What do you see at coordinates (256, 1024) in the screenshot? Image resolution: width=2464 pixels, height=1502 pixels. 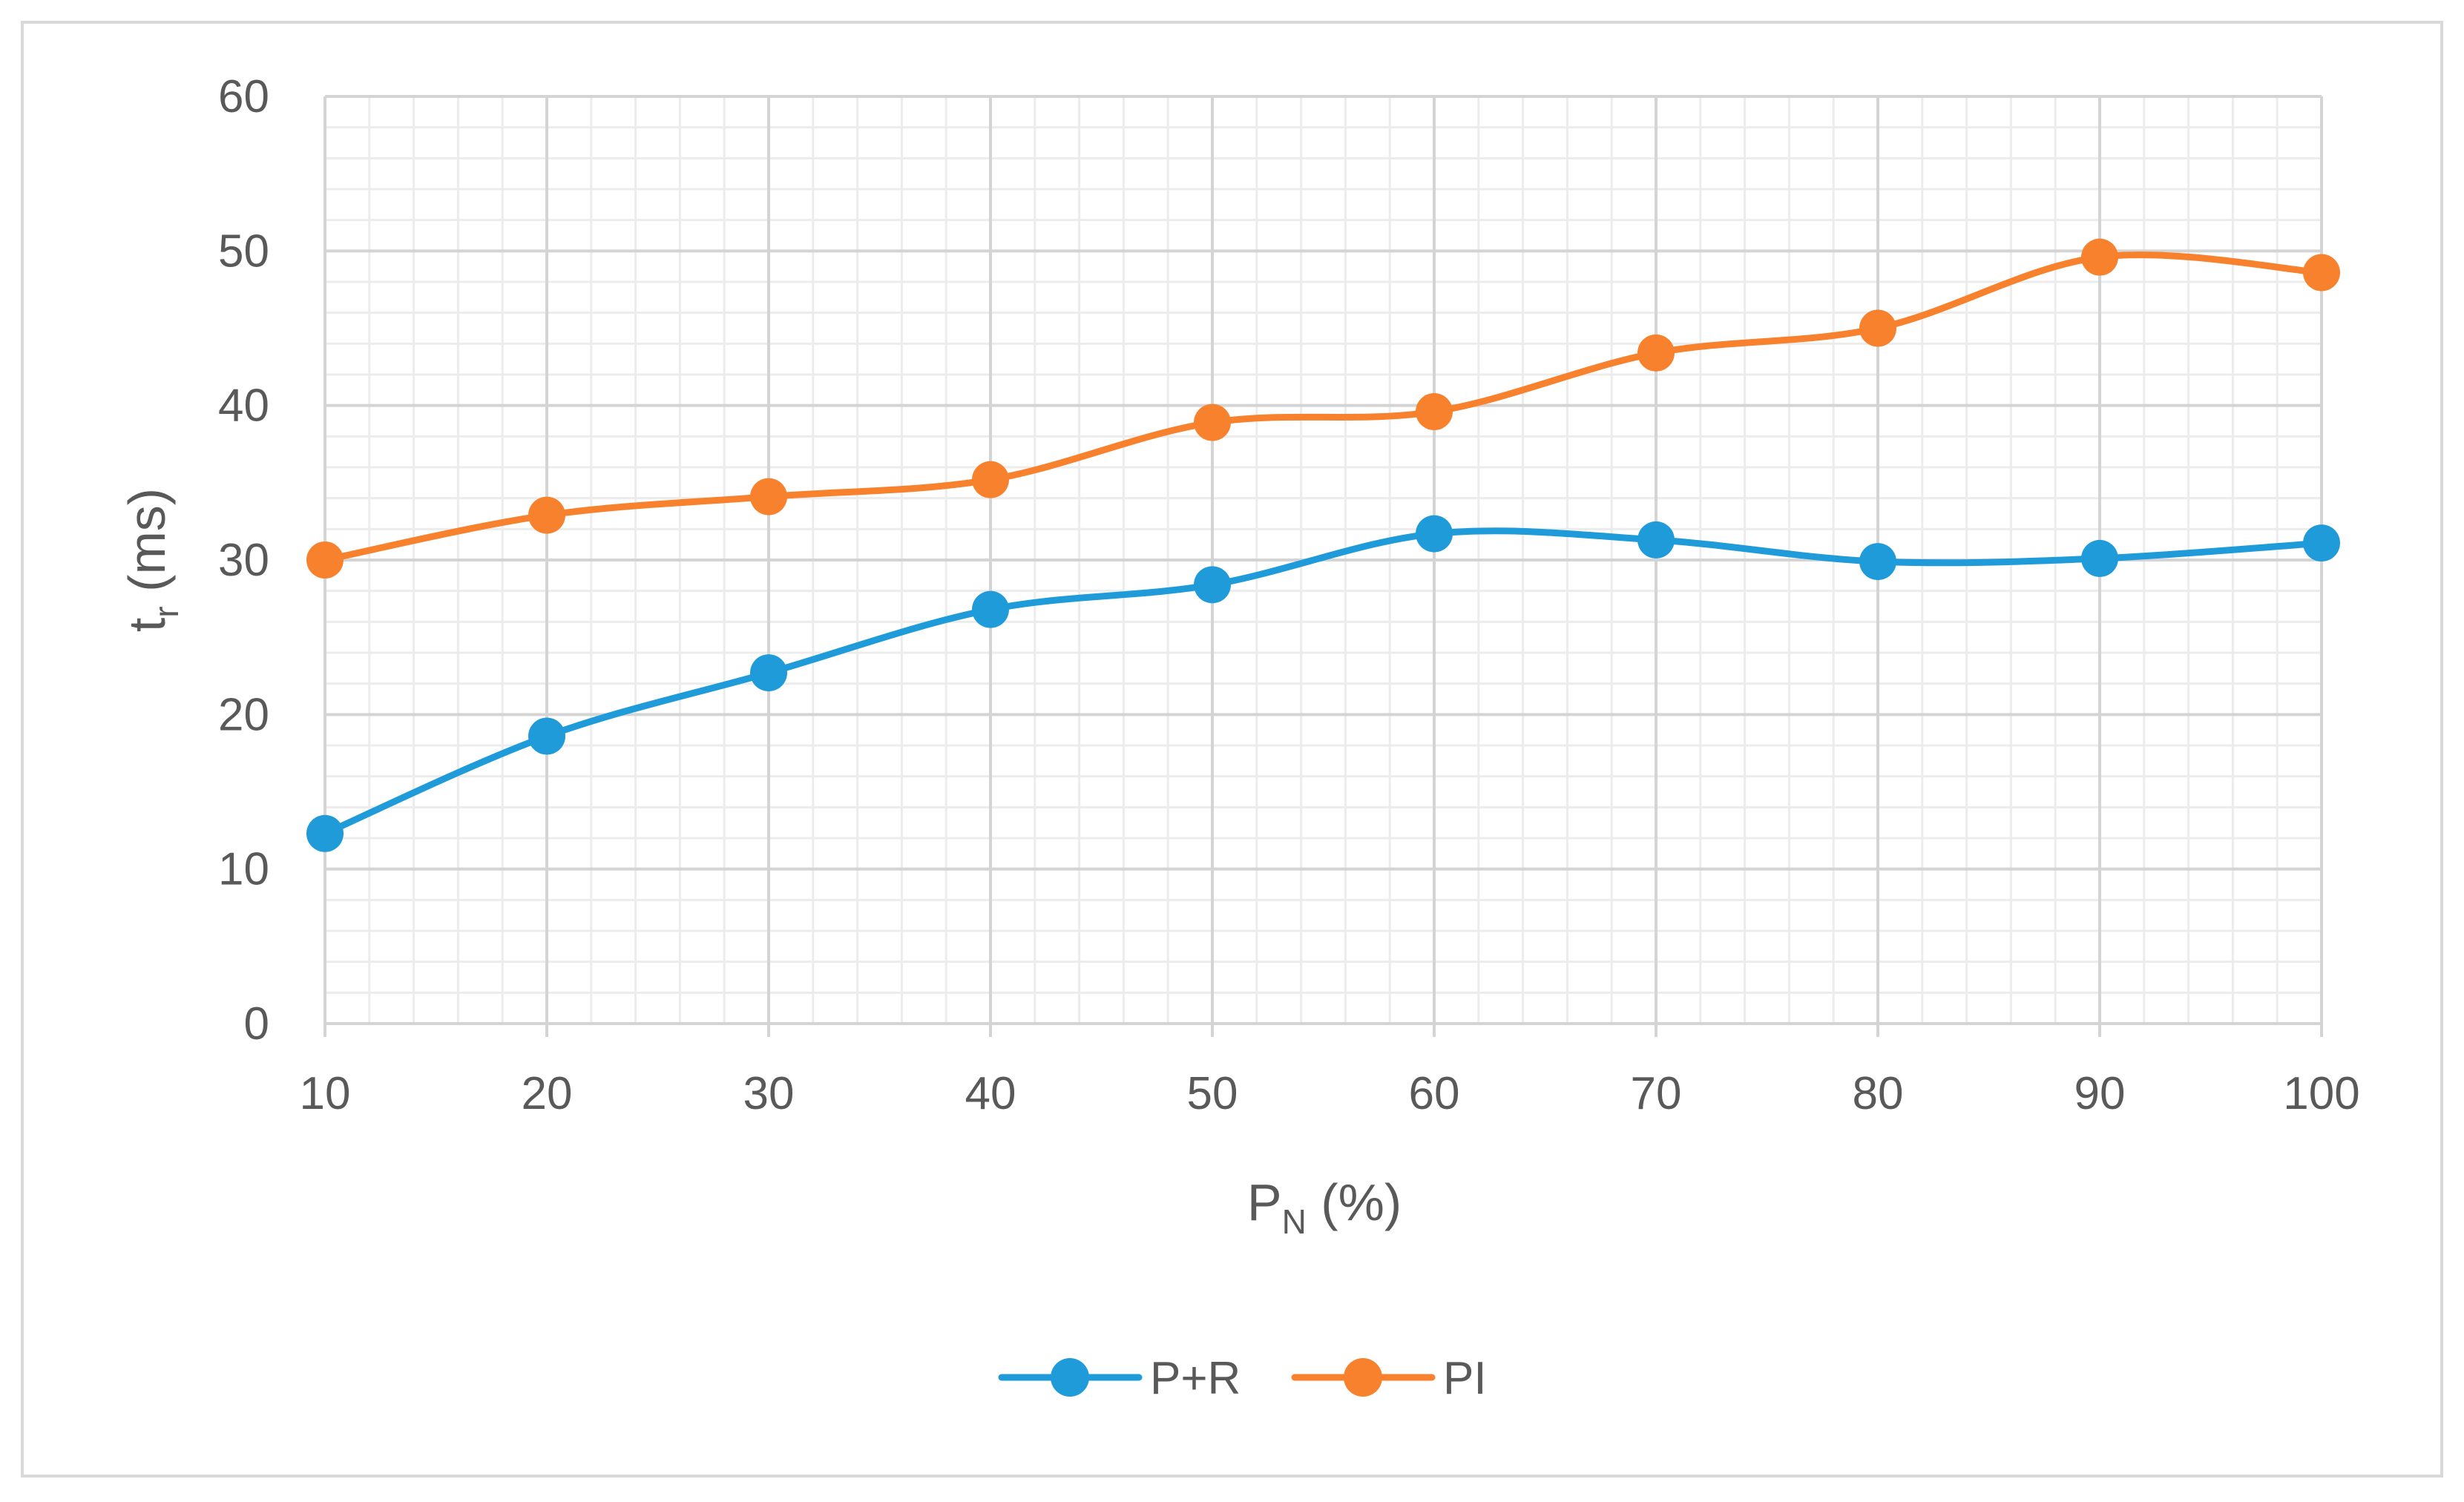 I see `y-tick-label: 0` at bounding box center [256, 1024].